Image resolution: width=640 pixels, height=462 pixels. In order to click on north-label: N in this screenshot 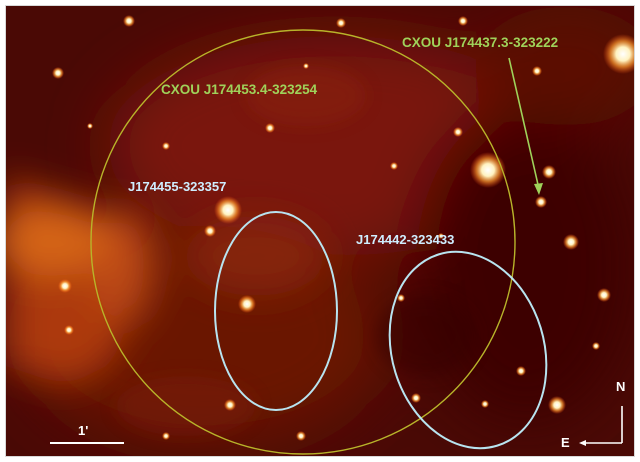, I will do `click(621, 386)`.